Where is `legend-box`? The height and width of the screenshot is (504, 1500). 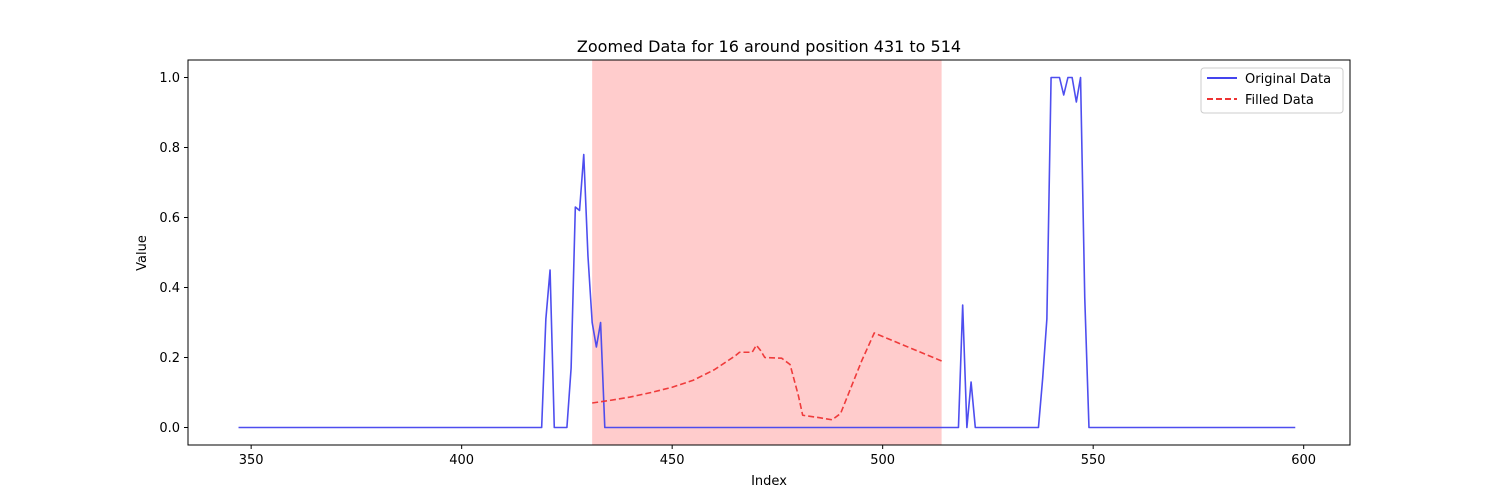 legend-box is located at coordinates (1272, 90).